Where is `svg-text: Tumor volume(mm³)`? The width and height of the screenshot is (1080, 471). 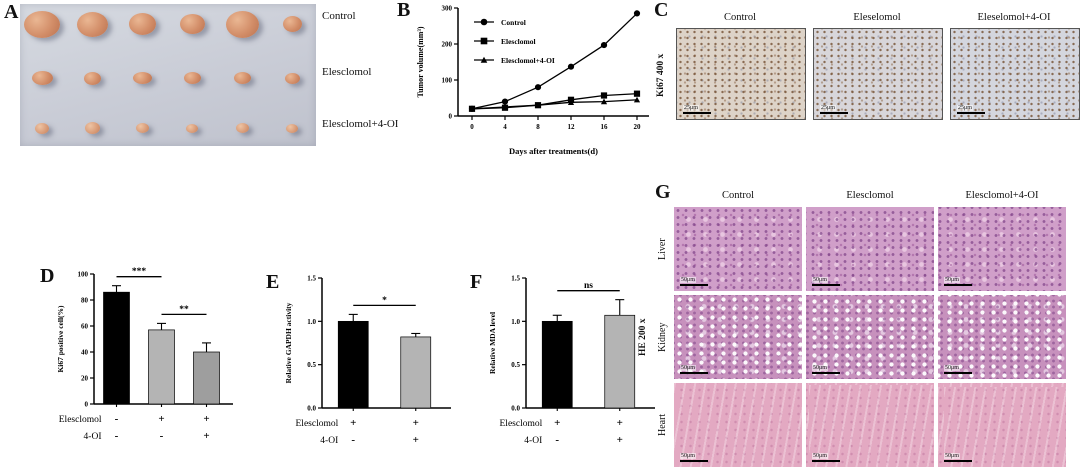
svg-text: Tumor volume(mm³) is located at coordinates (420, 61).